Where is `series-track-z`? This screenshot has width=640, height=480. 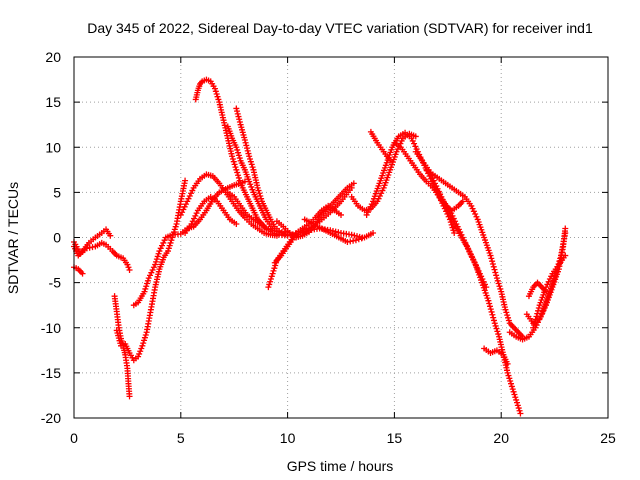 series-track-z is located at coordinates (546, 276).